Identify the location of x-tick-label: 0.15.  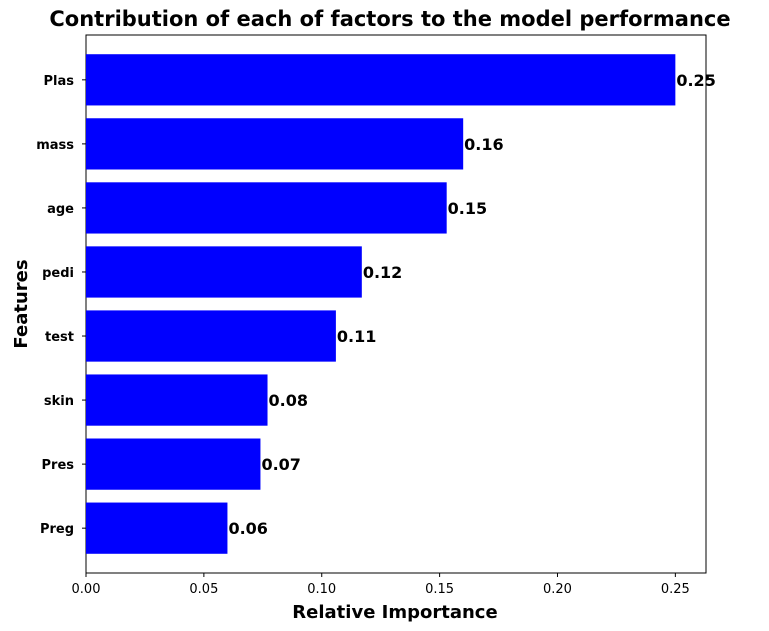
(439, 589).